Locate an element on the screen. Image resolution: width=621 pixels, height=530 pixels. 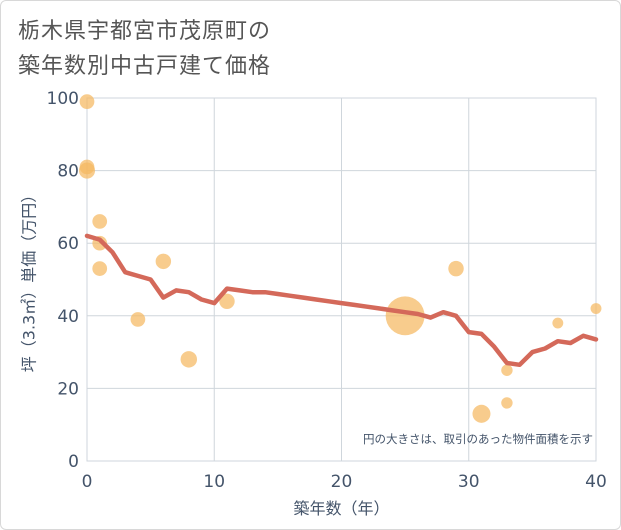
y-tick-label: 100 is located at coordinates (63, 99).